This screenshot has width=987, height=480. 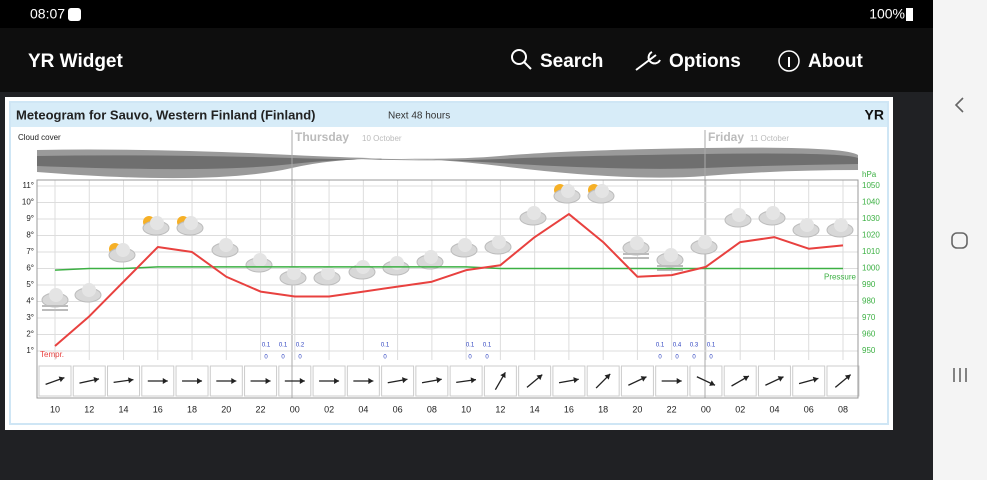 I want to click on y2-tick-label: 1000, so click(x=871, y=268).